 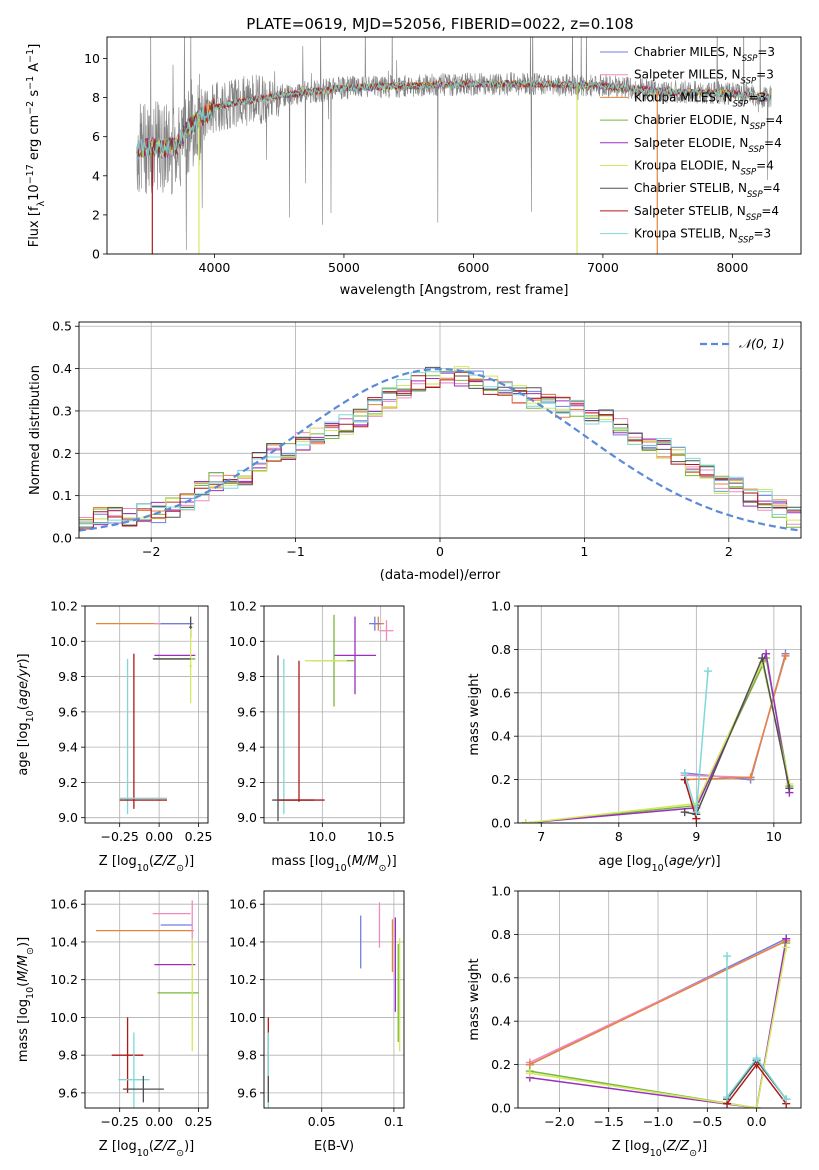 I want to click on age_vs_Z-plot, so click(x=146, y=715).